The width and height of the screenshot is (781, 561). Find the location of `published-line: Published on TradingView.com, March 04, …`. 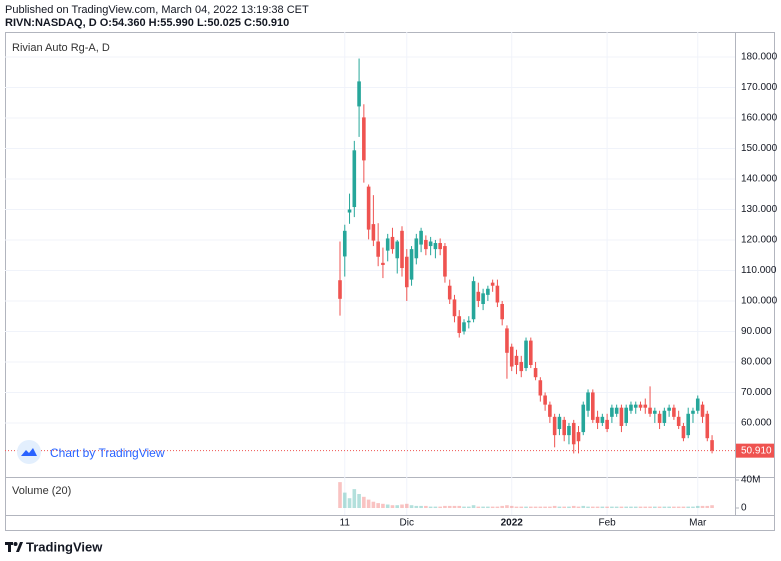

published-line: Published on TradingView.com, March 04, … is located at coordinates (157, 10).